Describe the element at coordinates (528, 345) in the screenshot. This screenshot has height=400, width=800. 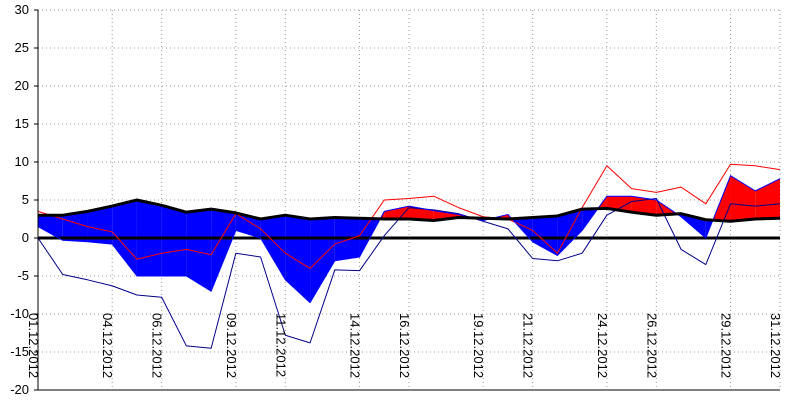
I see `x-tick-label: 21.12.2012` at that location.